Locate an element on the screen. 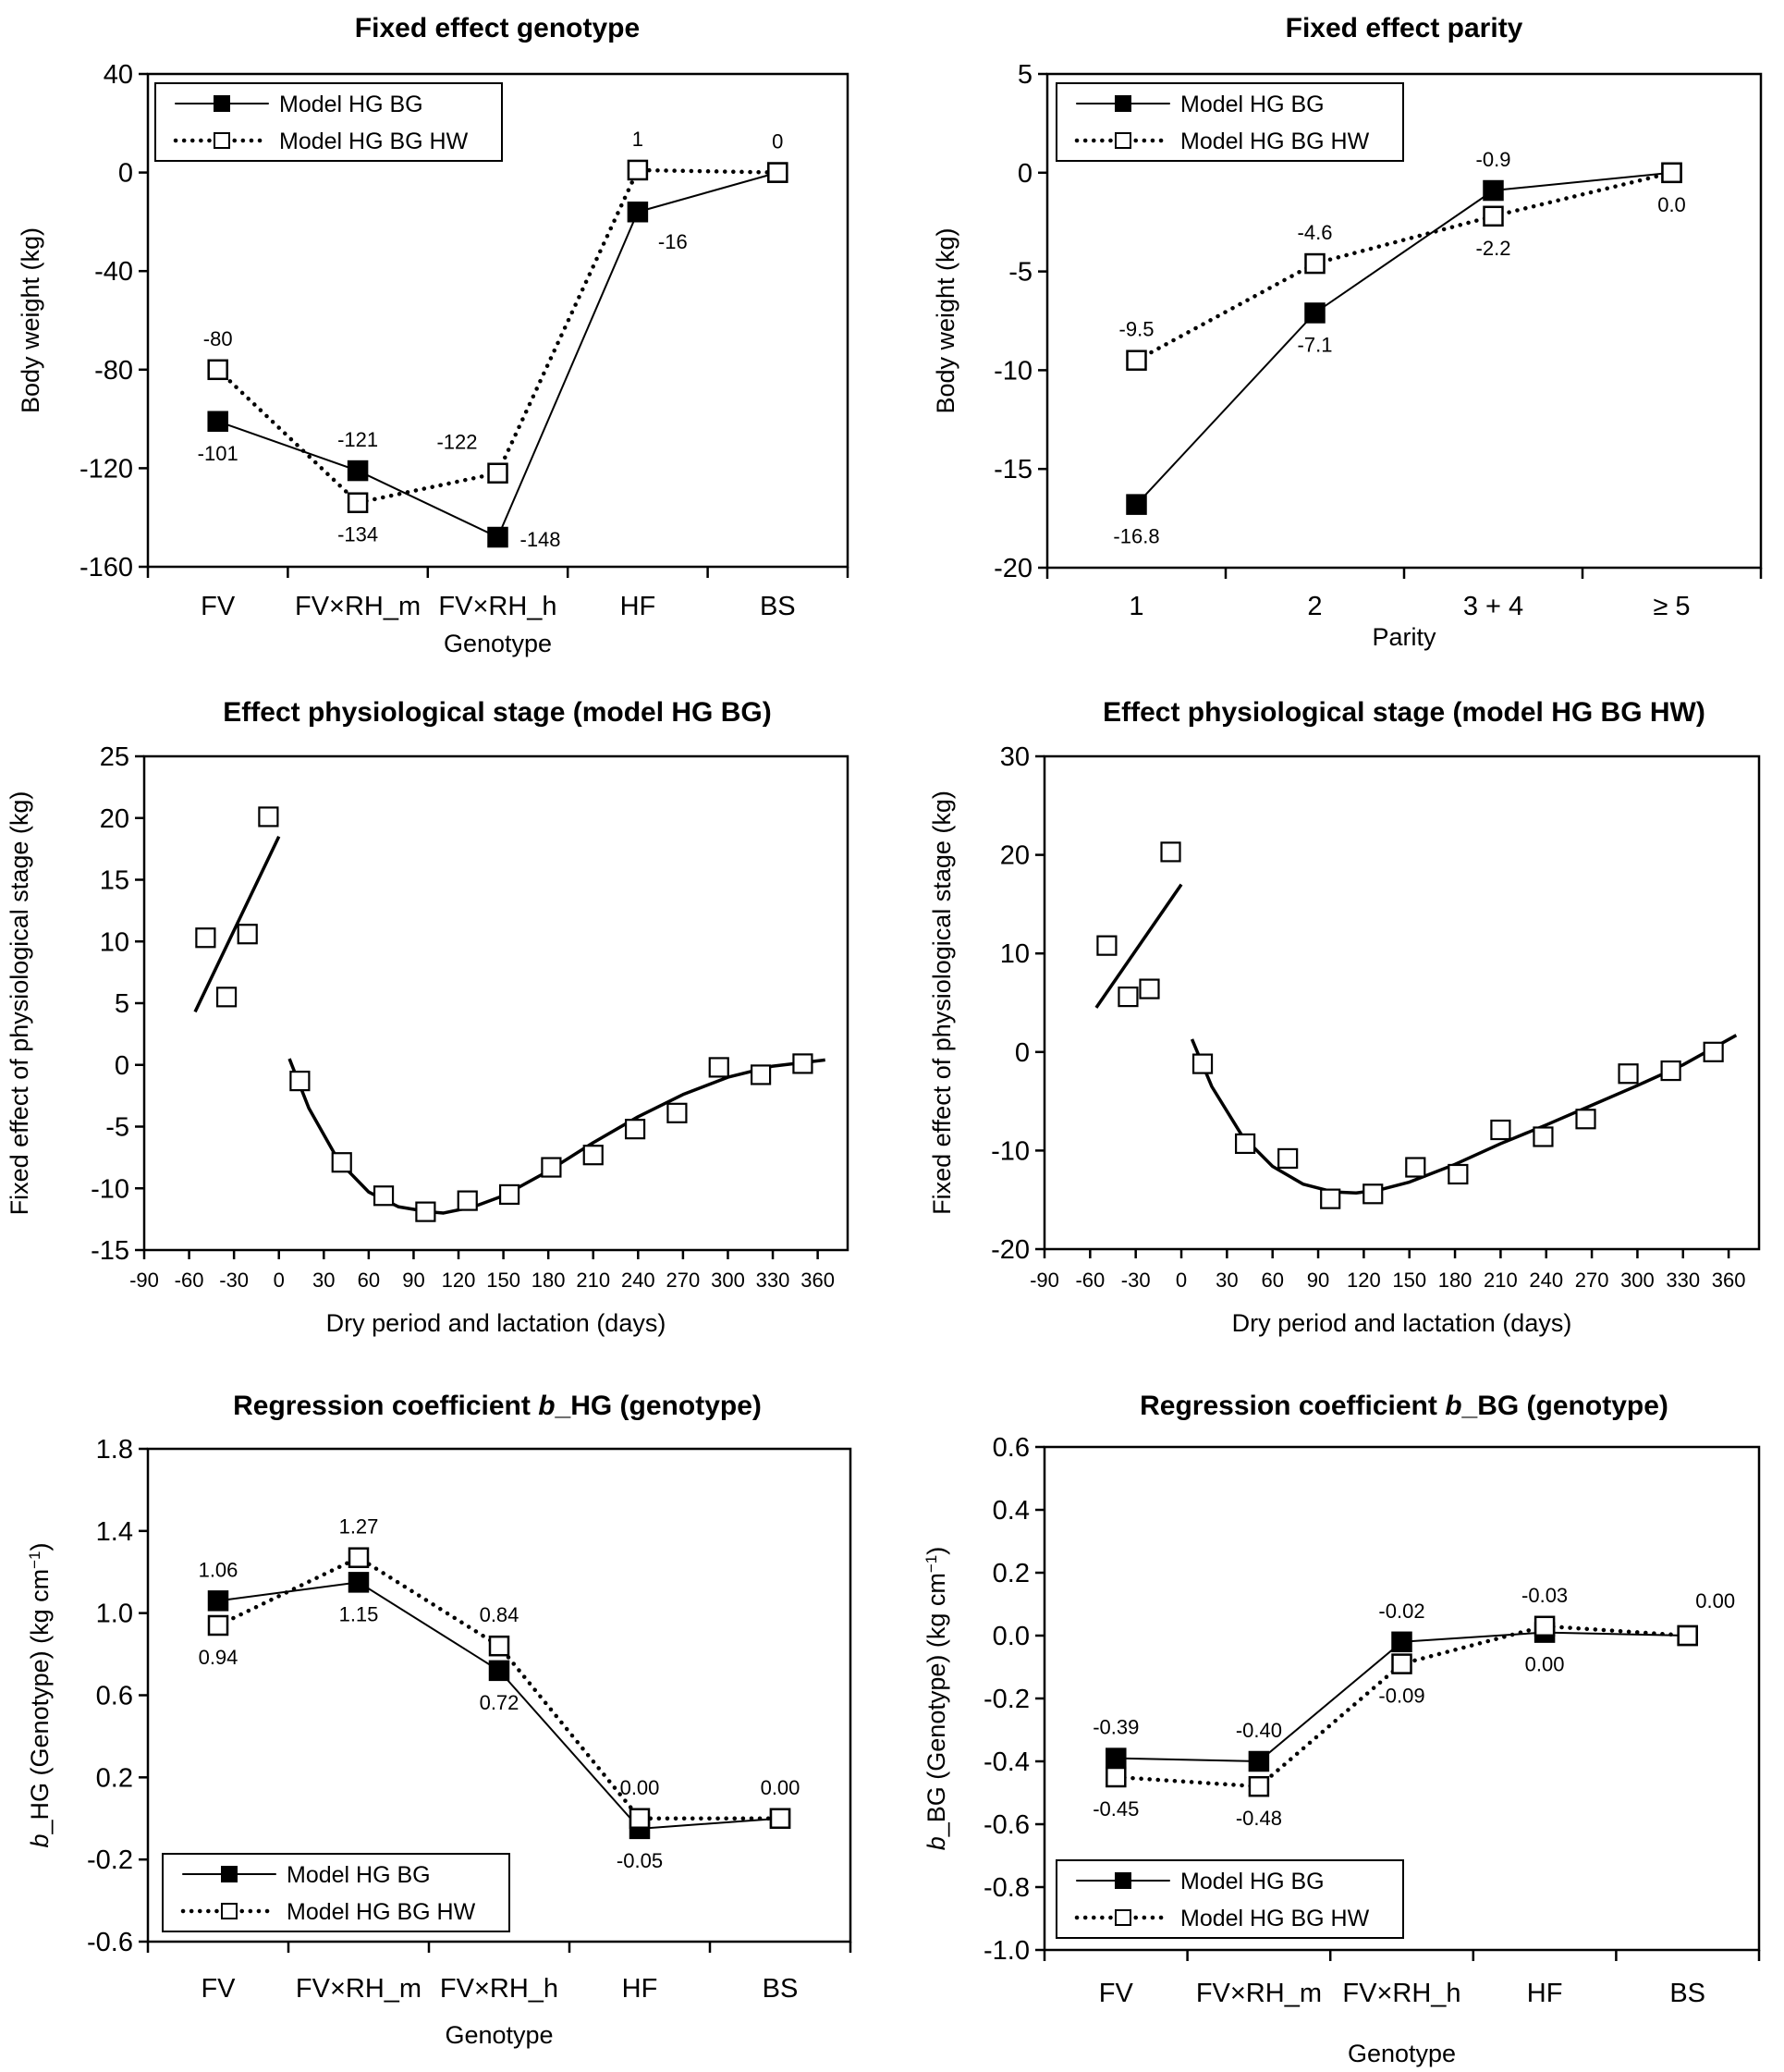  ylabel-italic: b is located at coordinates (40, 1840).